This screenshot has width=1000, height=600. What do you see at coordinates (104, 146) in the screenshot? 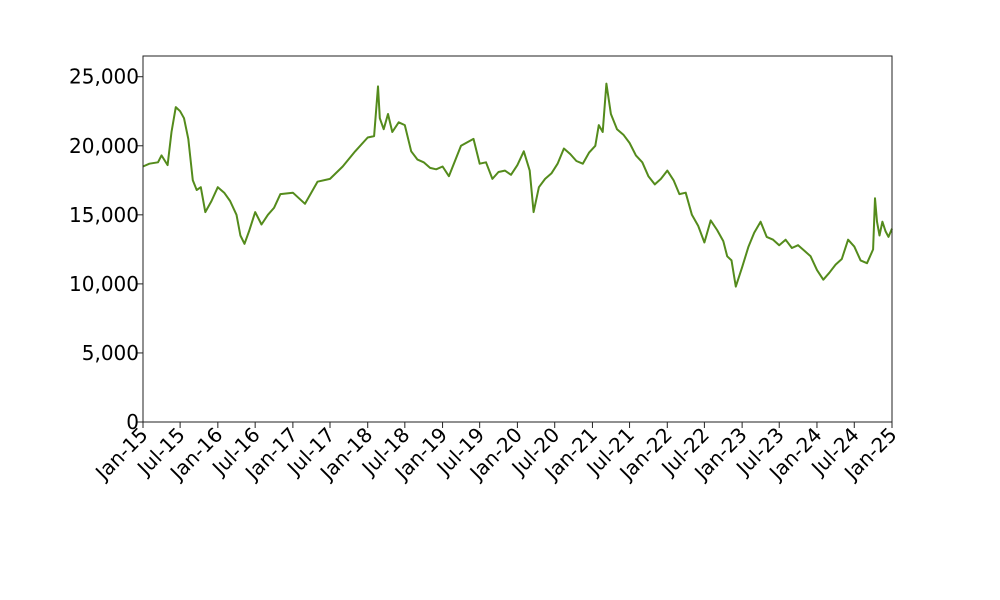
I see `y-tick-label: 20,000` at bounding box center [104, 146].